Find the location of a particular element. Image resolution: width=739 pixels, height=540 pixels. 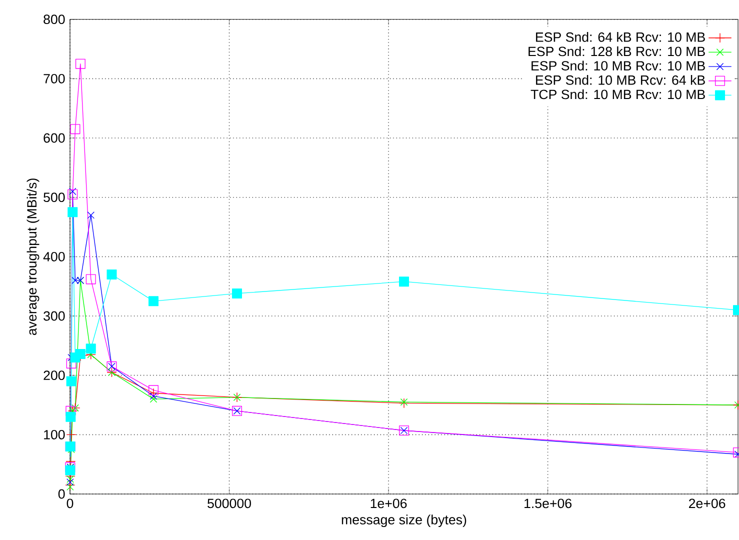

x-tick-label: 0 is located at coordinates (70, 503).